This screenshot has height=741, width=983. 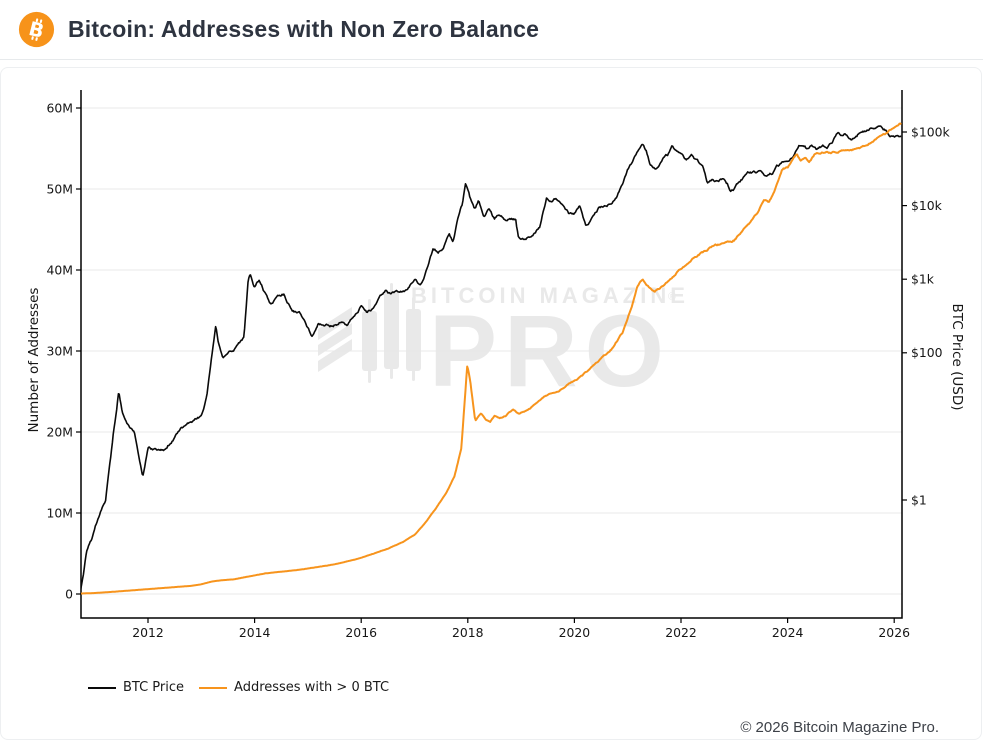 I want to click on y-left-tick-label: 10M, so click(x=60, y=512).